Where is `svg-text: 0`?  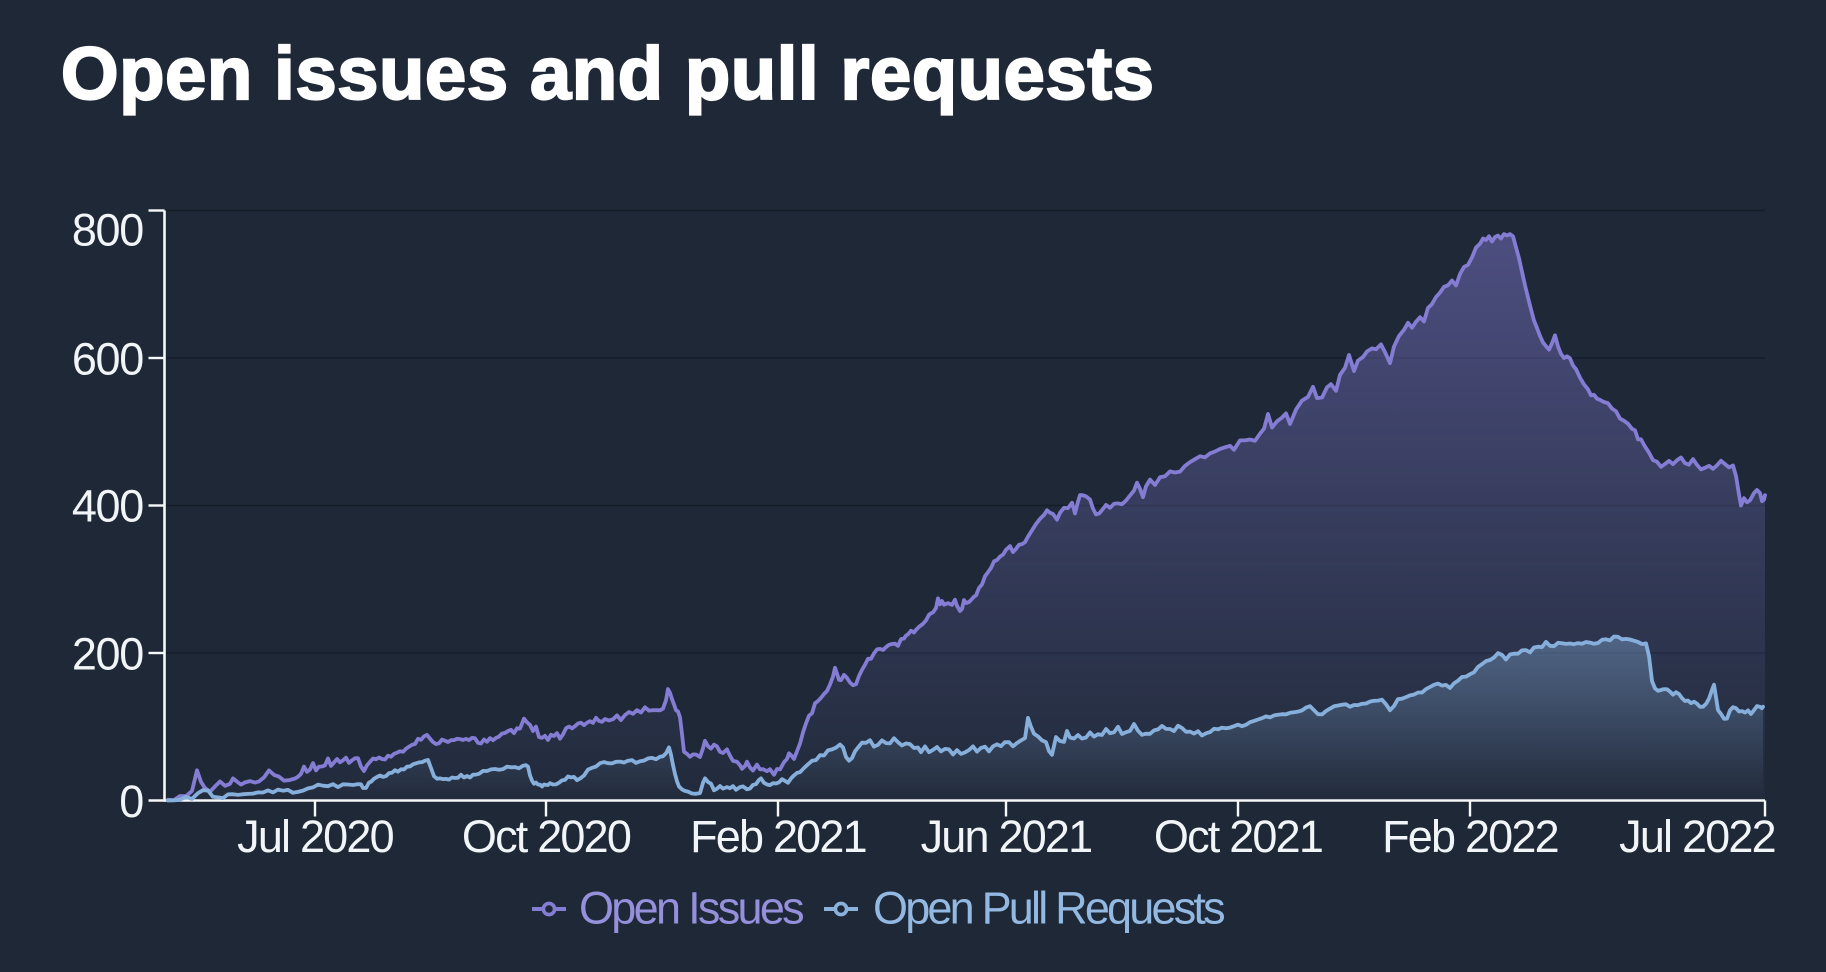 svg-text: 0 is located at coordinates (131, 801).